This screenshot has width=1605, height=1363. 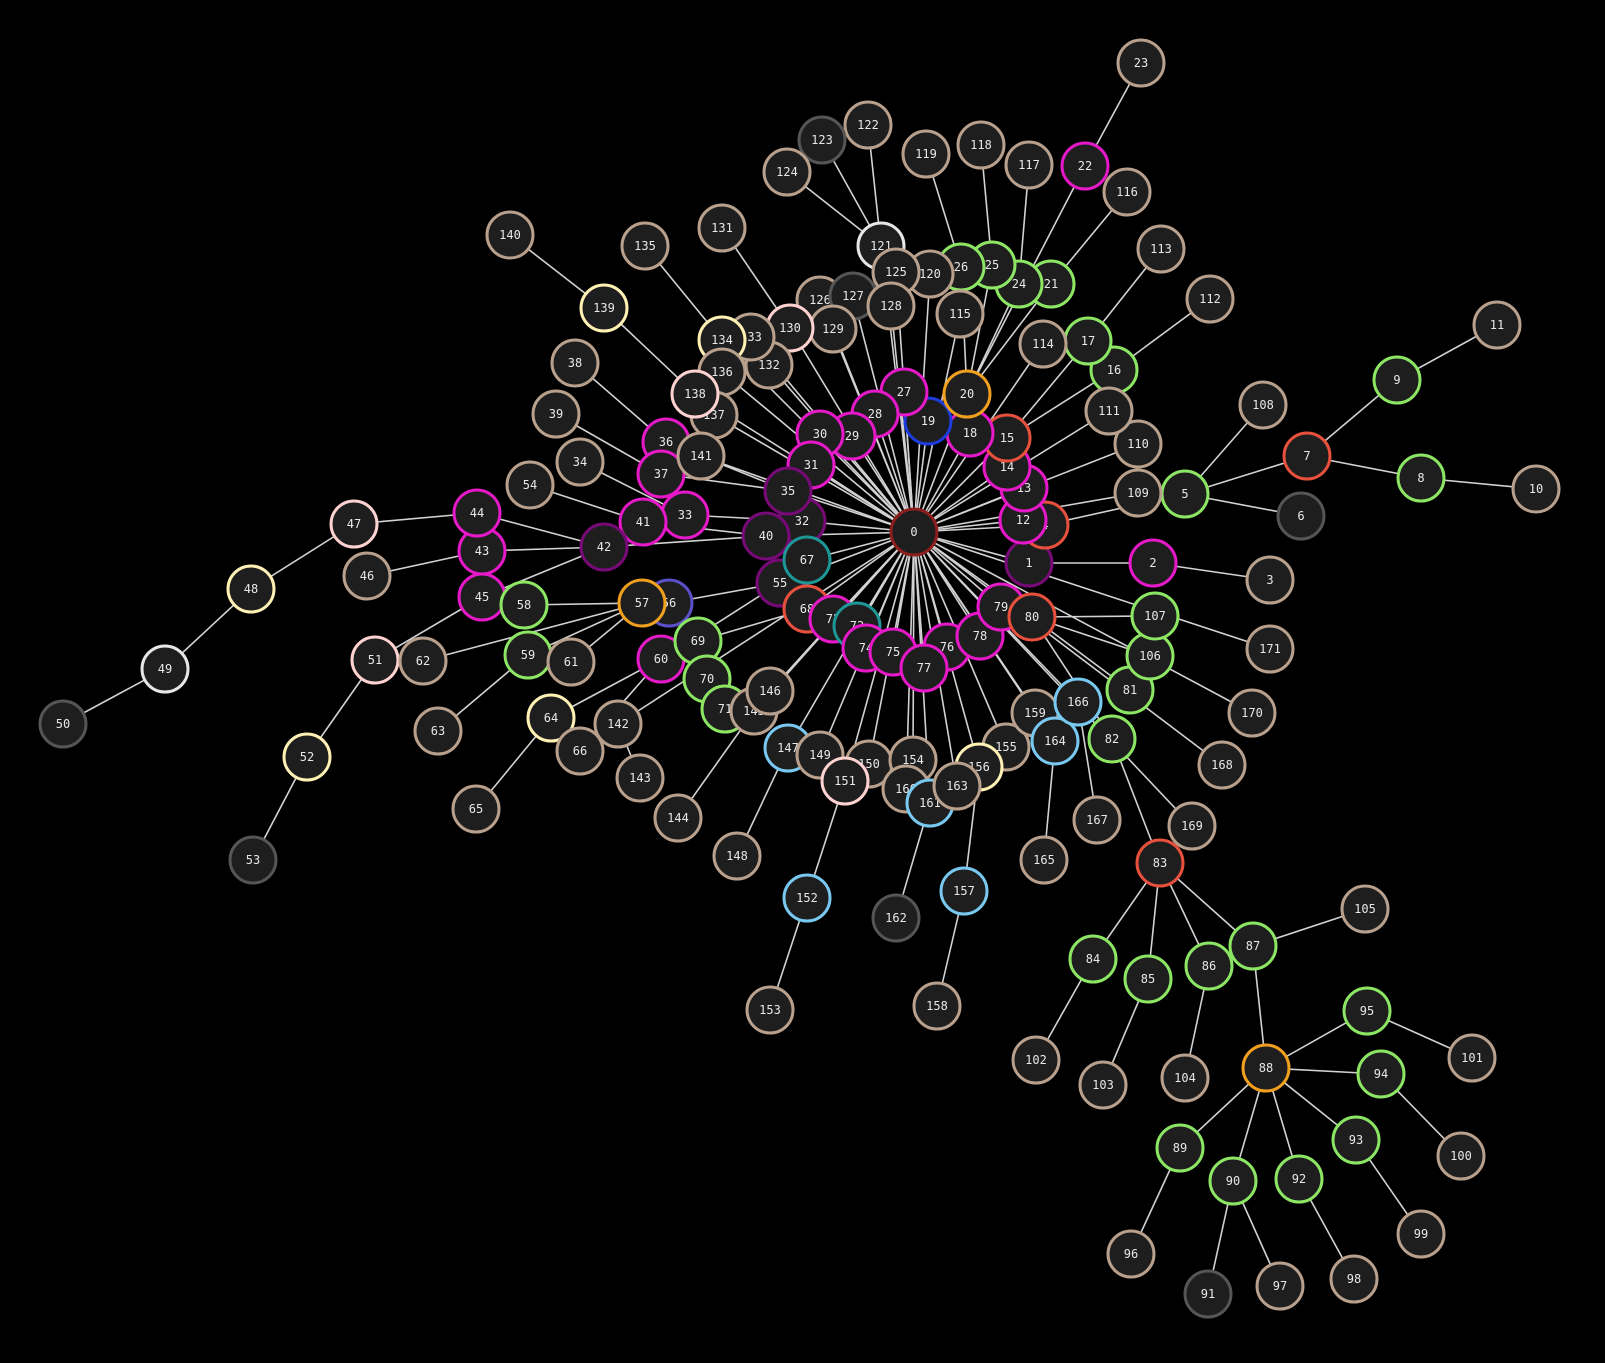 What do you see at coordinates (891, 306) in the screenshot?
I see `graph-node-128: 128` at bounding box center [891, 306].